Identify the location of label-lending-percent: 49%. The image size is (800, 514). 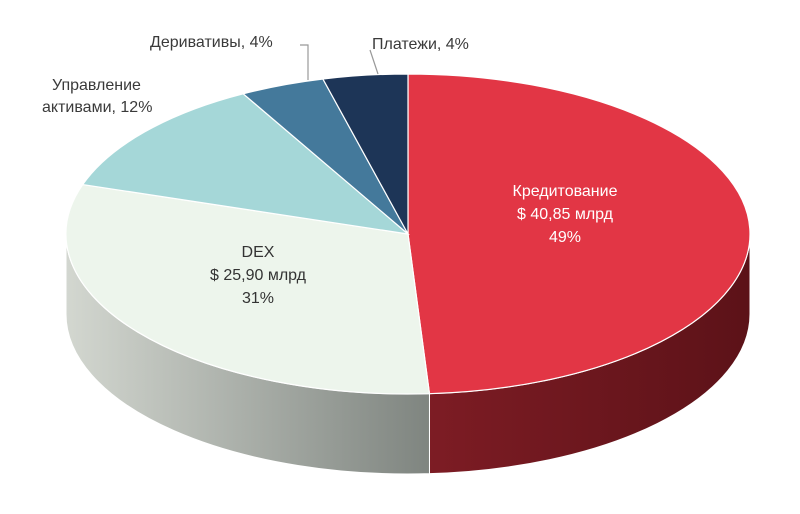
(565, 237).